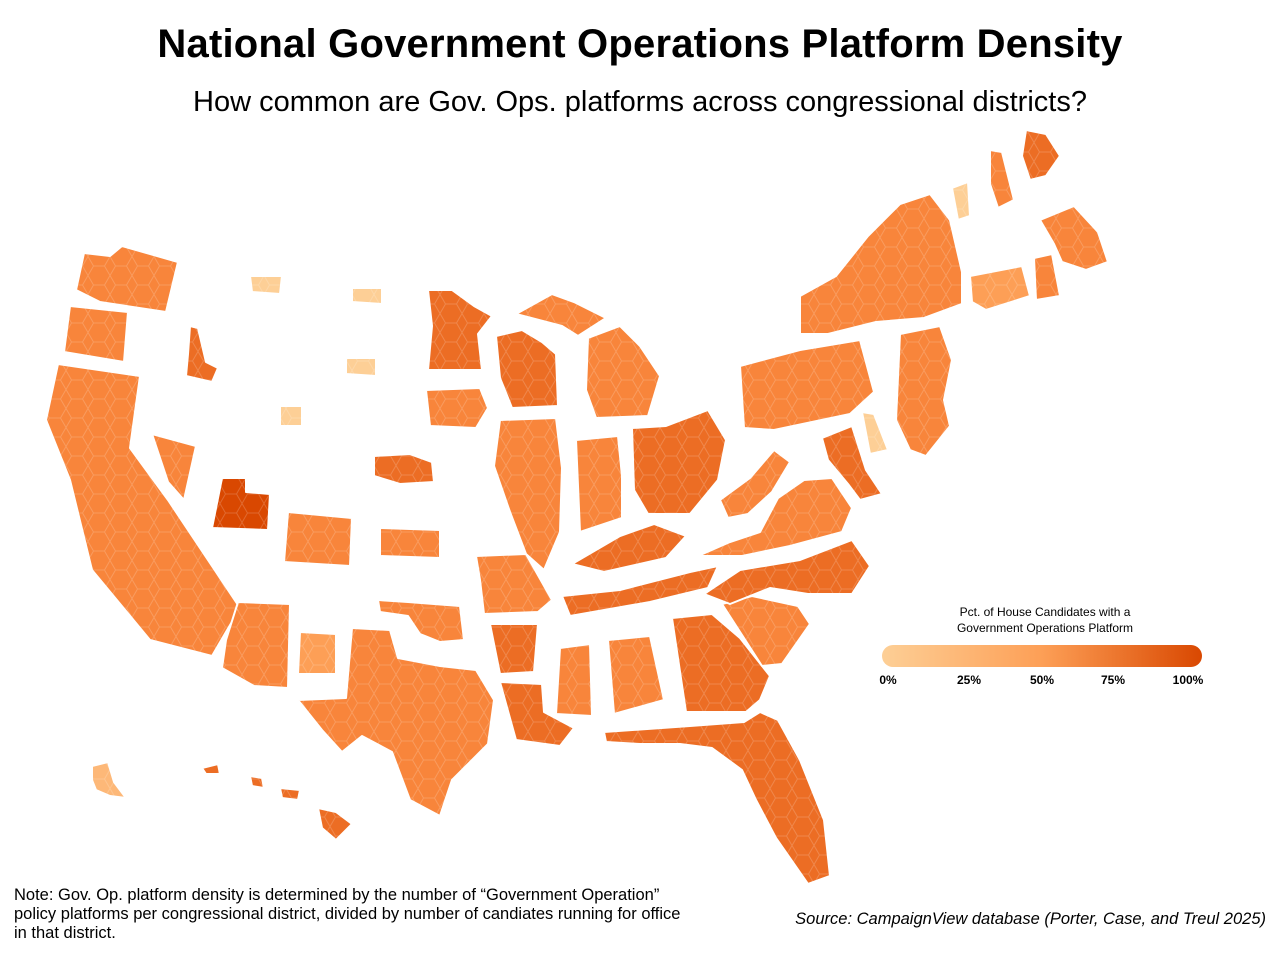 The height and width of the screenshot is (960, 1280). What do you see at coordinates (127, 279) in the screenshot?
I see `state-WA` at bounding box center [127, 279].